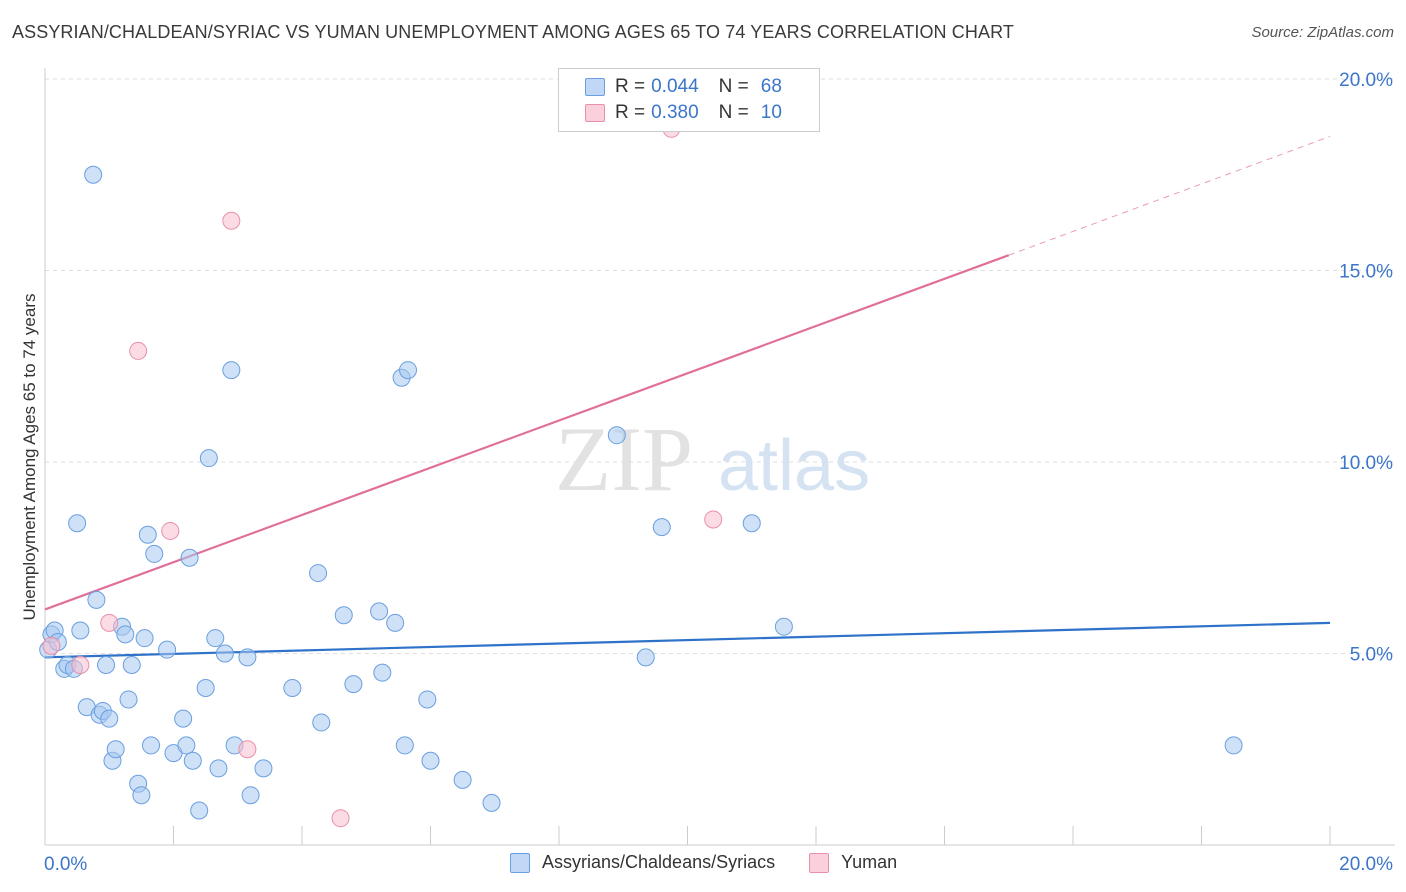  I want to click on y-tick-label: 20.0%, so click(1366, 80).